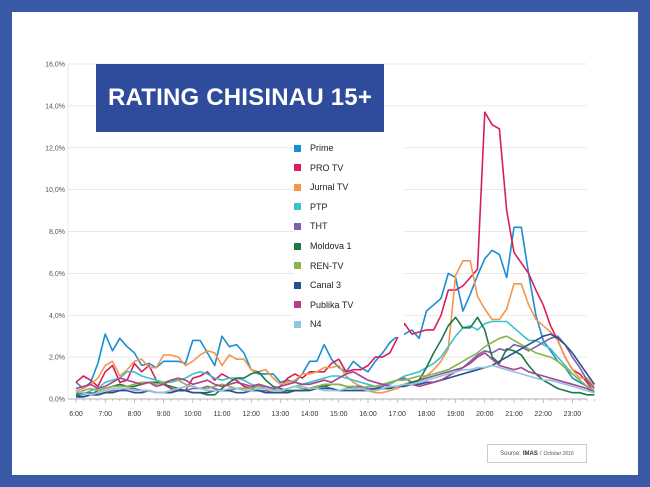  What do you see at coordinates (57, 400) in the screenshot?
I see `y-tick-label: 0,0%` at bounding box center [57, 400].